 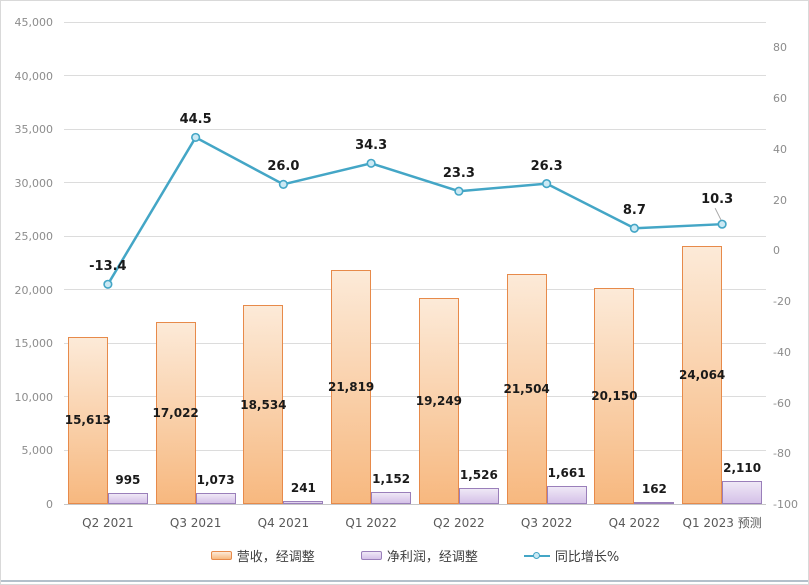 I want to click on revenue-bar-label: 20,150, so click(x=614, y=396).